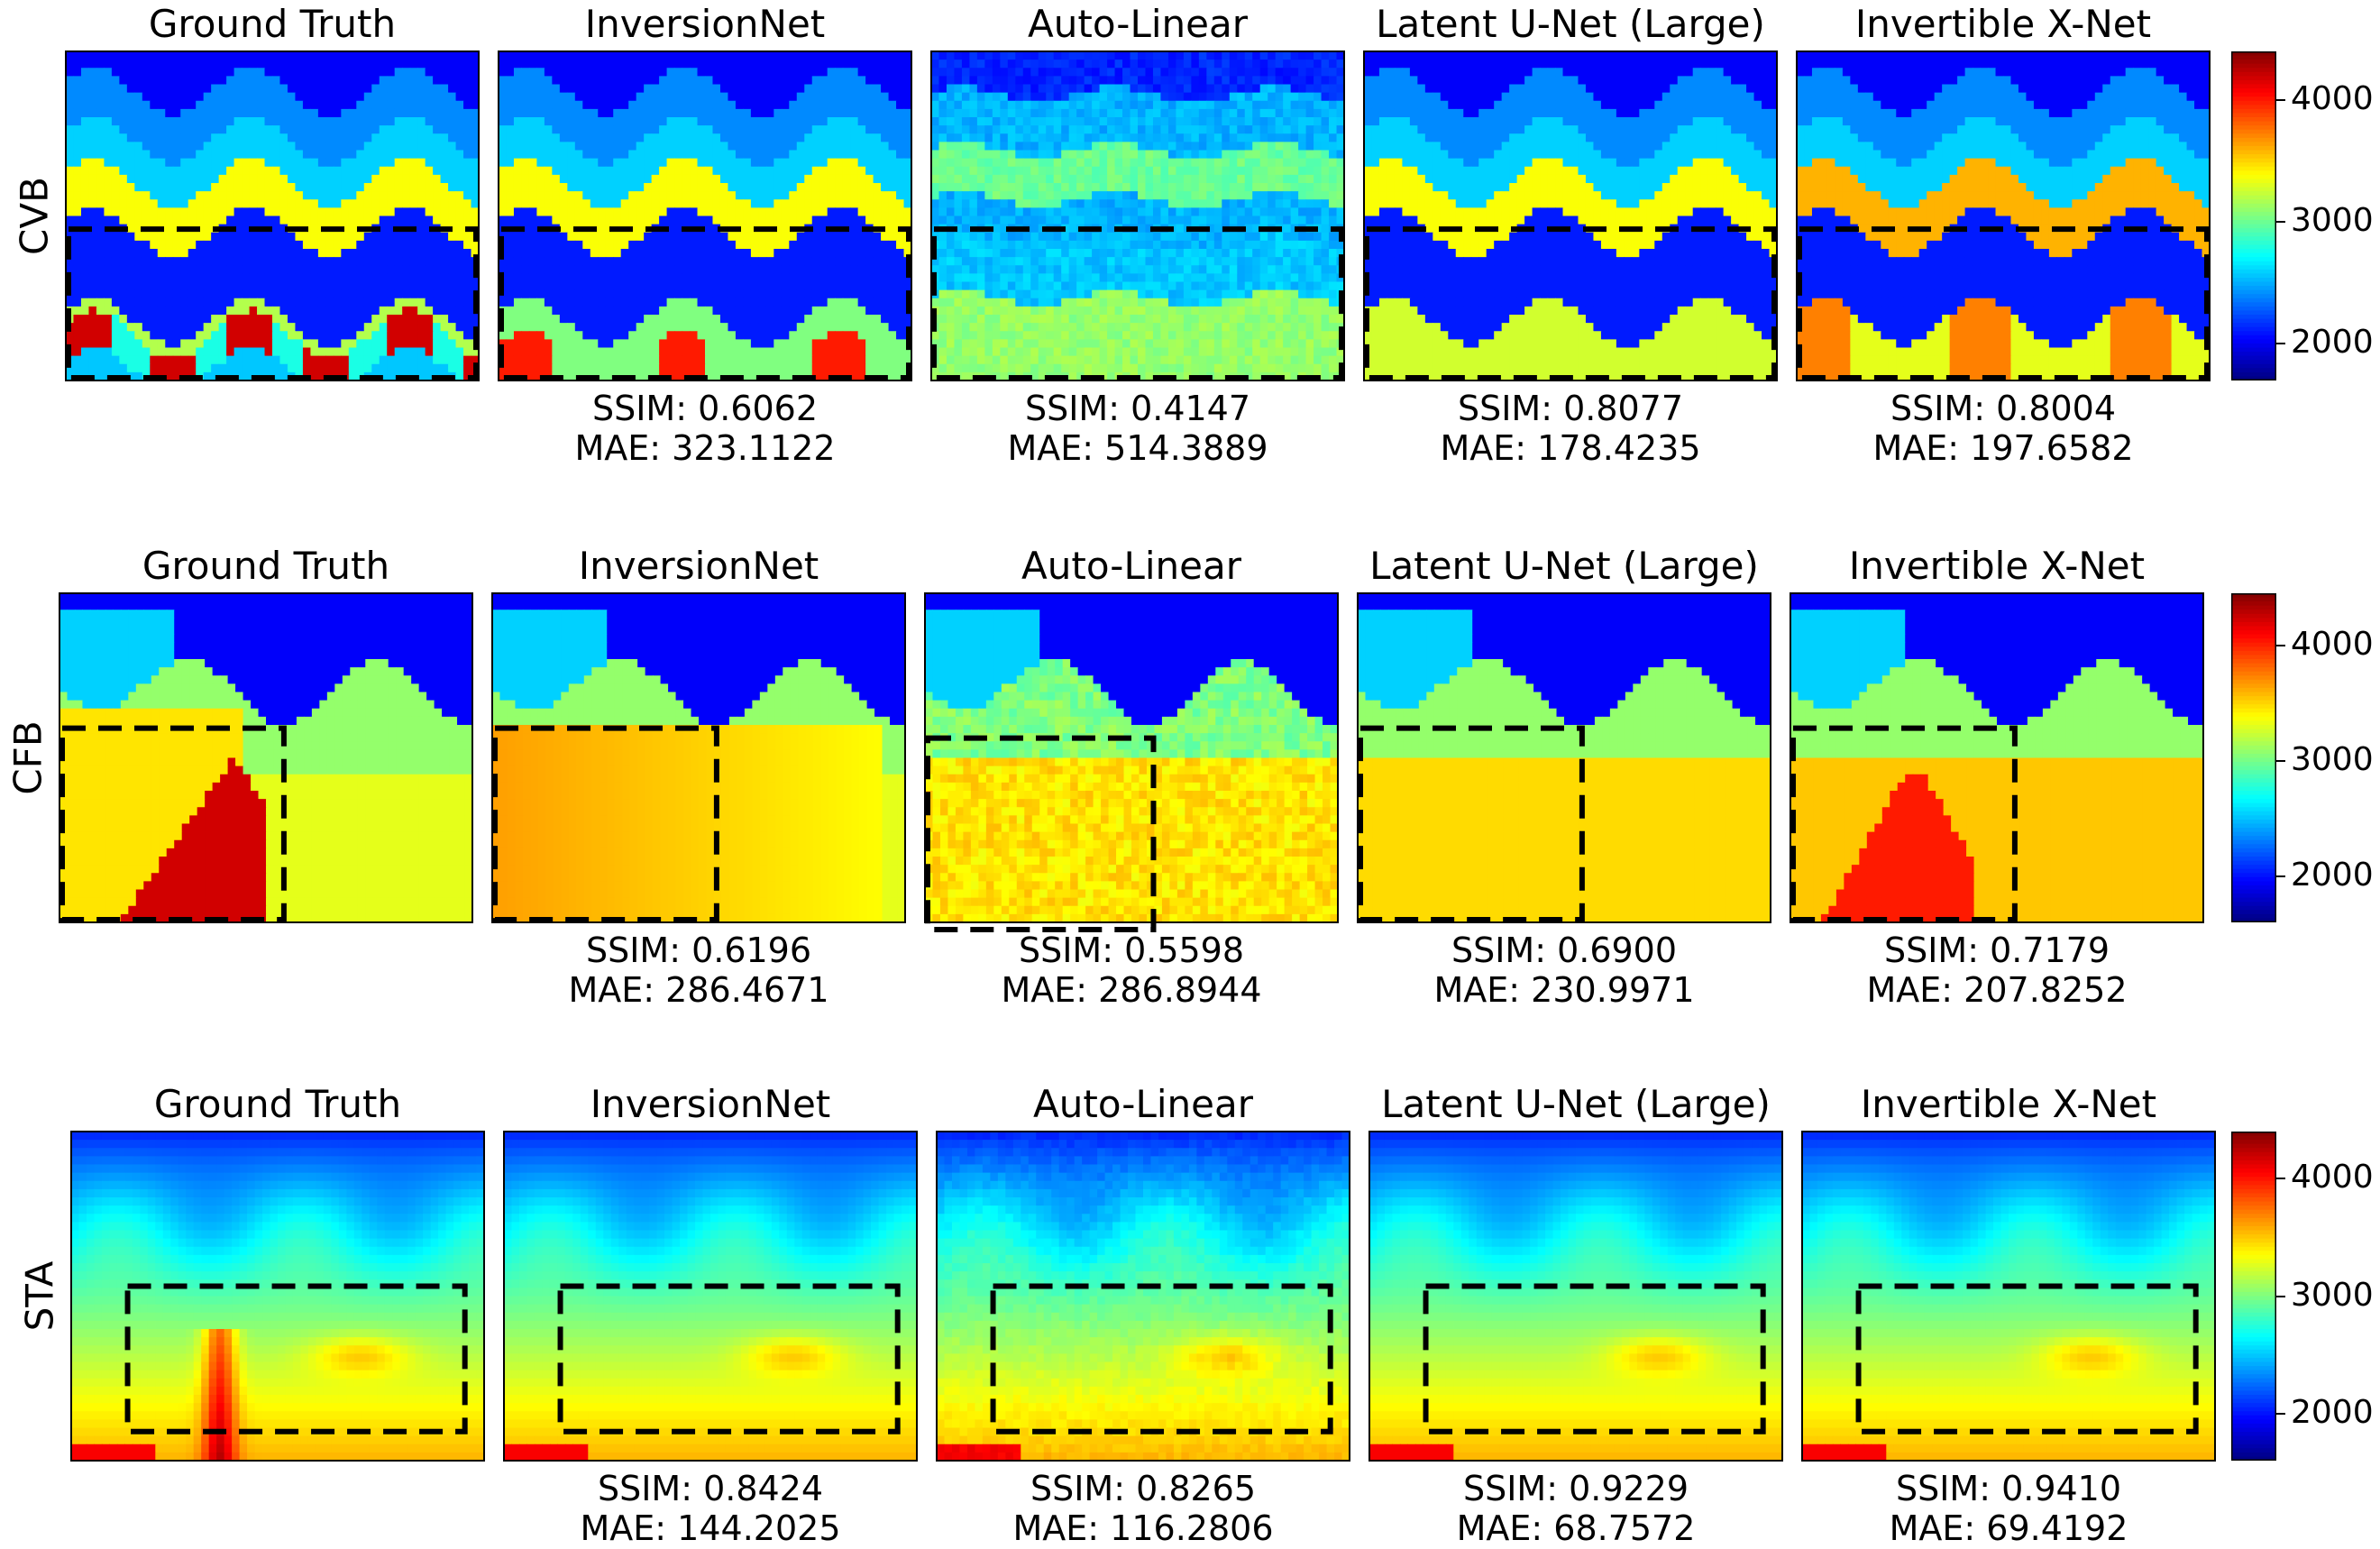 The image size is (2380, 1549). I want to click on region-box, so click(272, 303).